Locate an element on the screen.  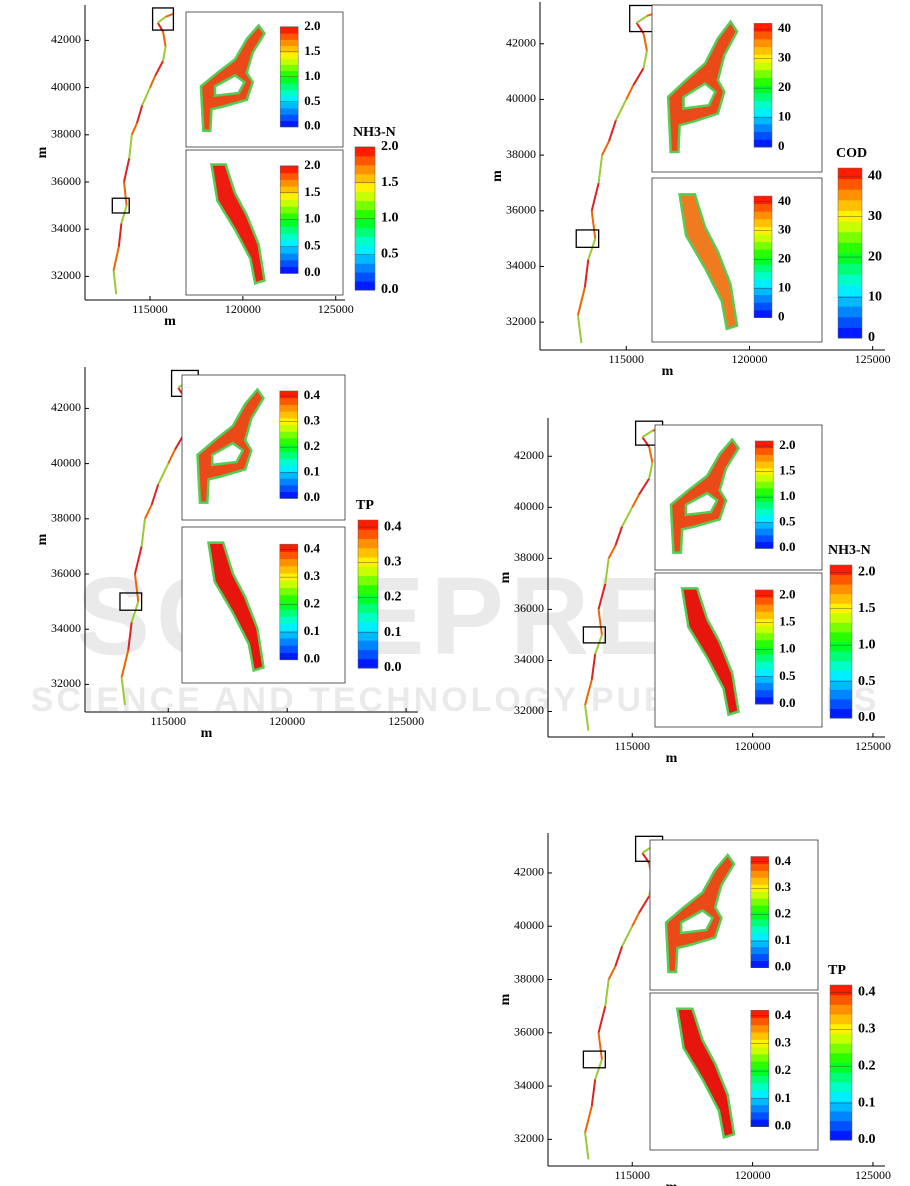
colorbar-tick-label: 0 is located at coordinates (781, 145).